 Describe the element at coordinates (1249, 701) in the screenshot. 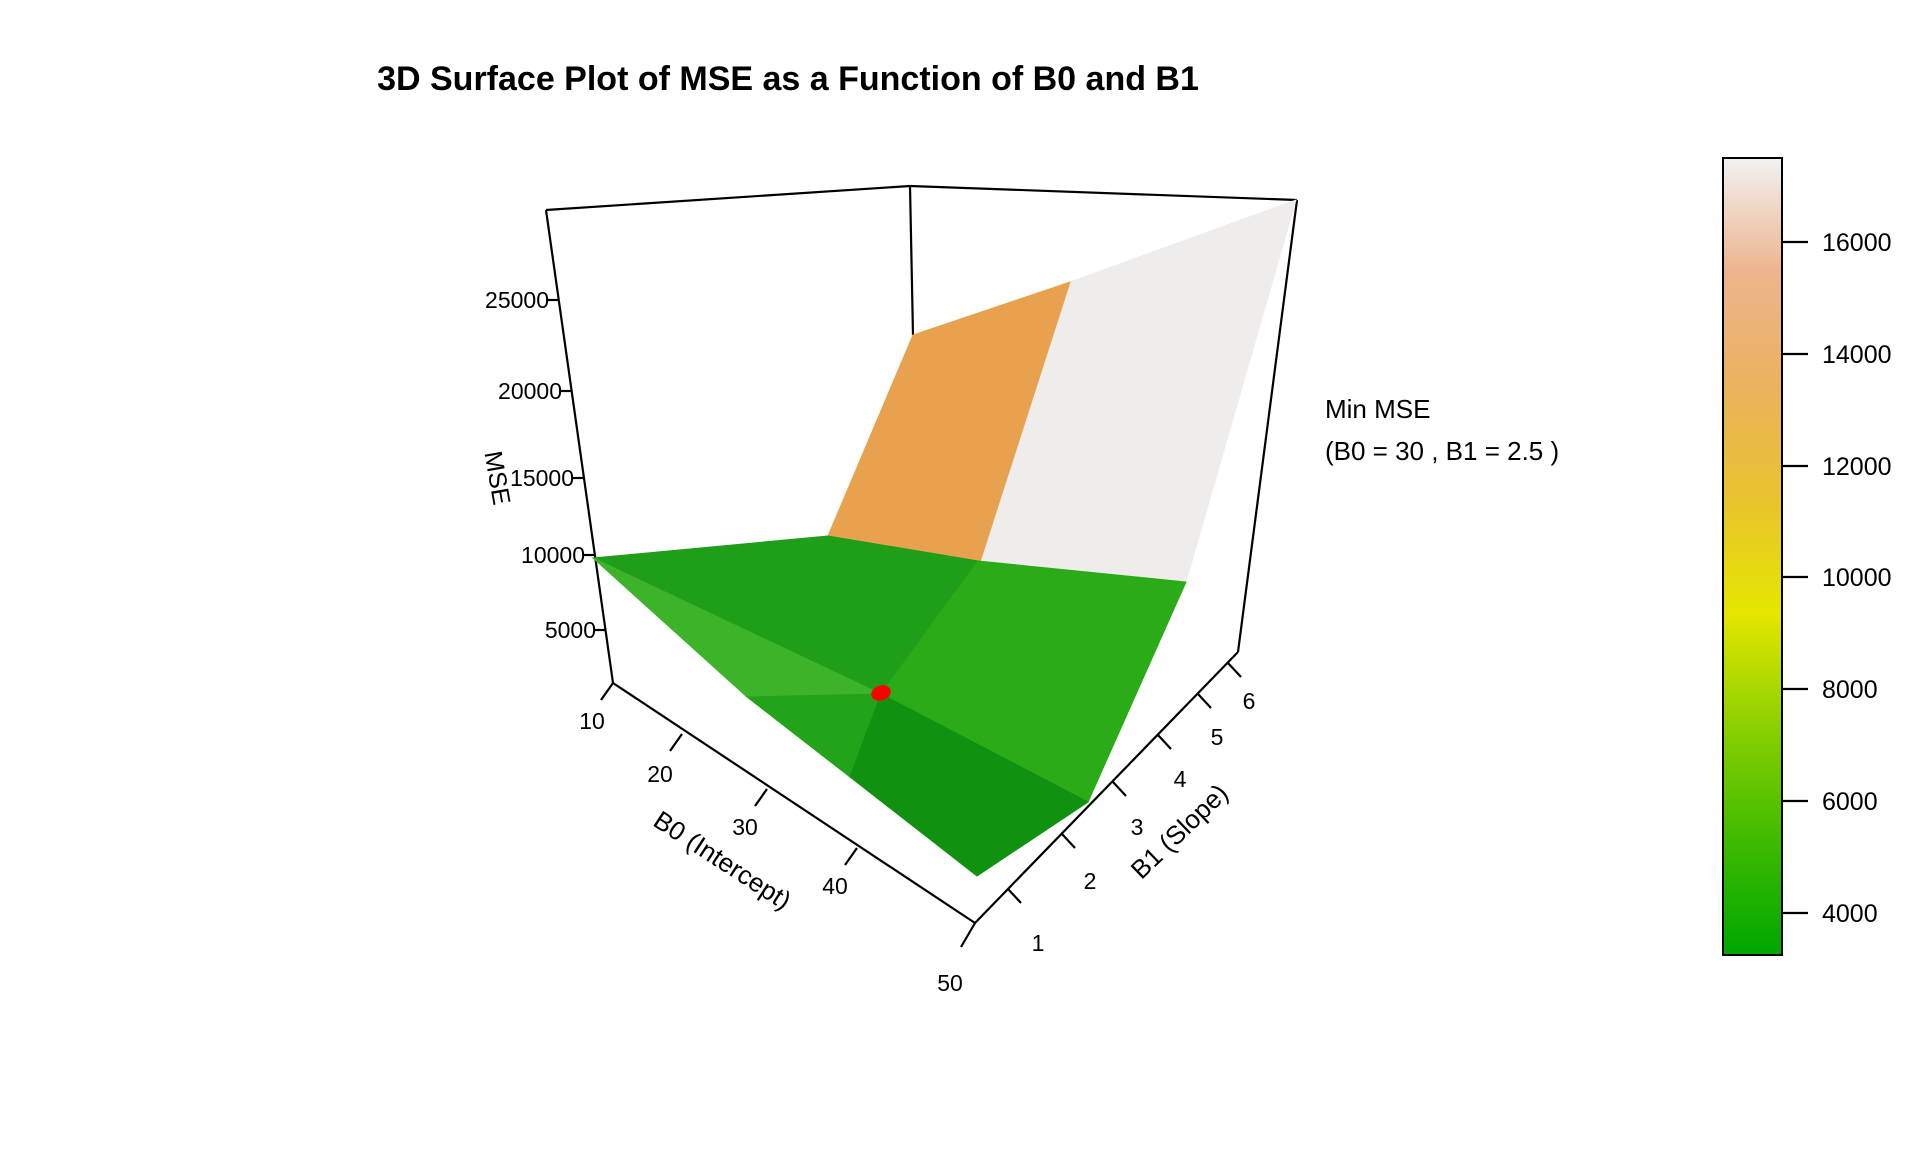

I see `b1-tick-label: 6` at that location.